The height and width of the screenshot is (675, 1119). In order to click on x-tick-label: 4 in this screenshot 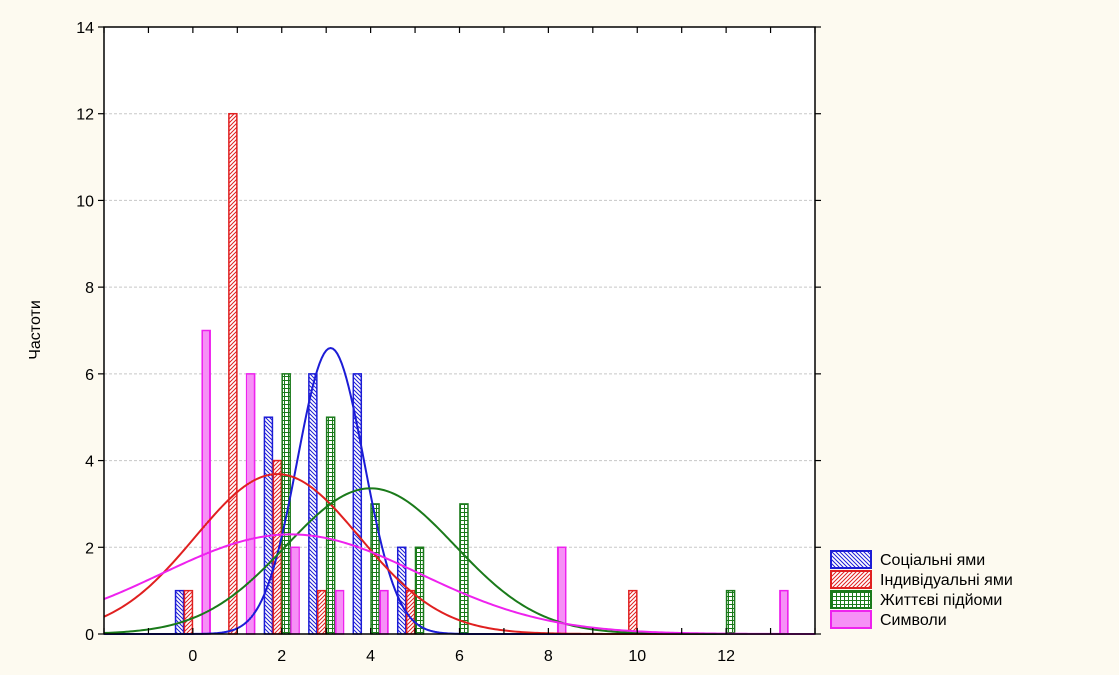, I will do `click(370, 656)`.